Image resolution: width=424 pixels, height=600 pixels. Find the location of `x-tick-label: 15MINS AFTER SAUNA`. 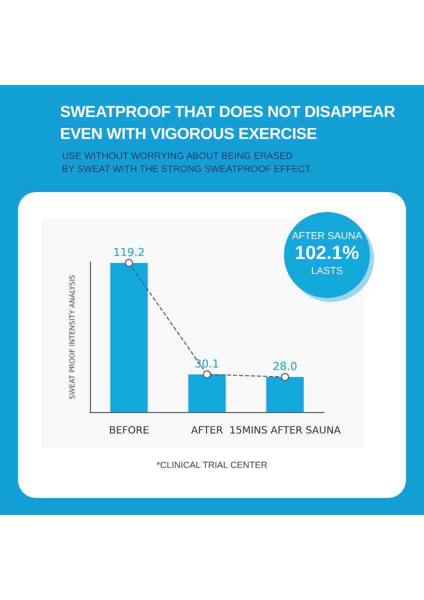

x-tick-label: 15MINS AFTER SAUNA is located at coordinates (285, 431).